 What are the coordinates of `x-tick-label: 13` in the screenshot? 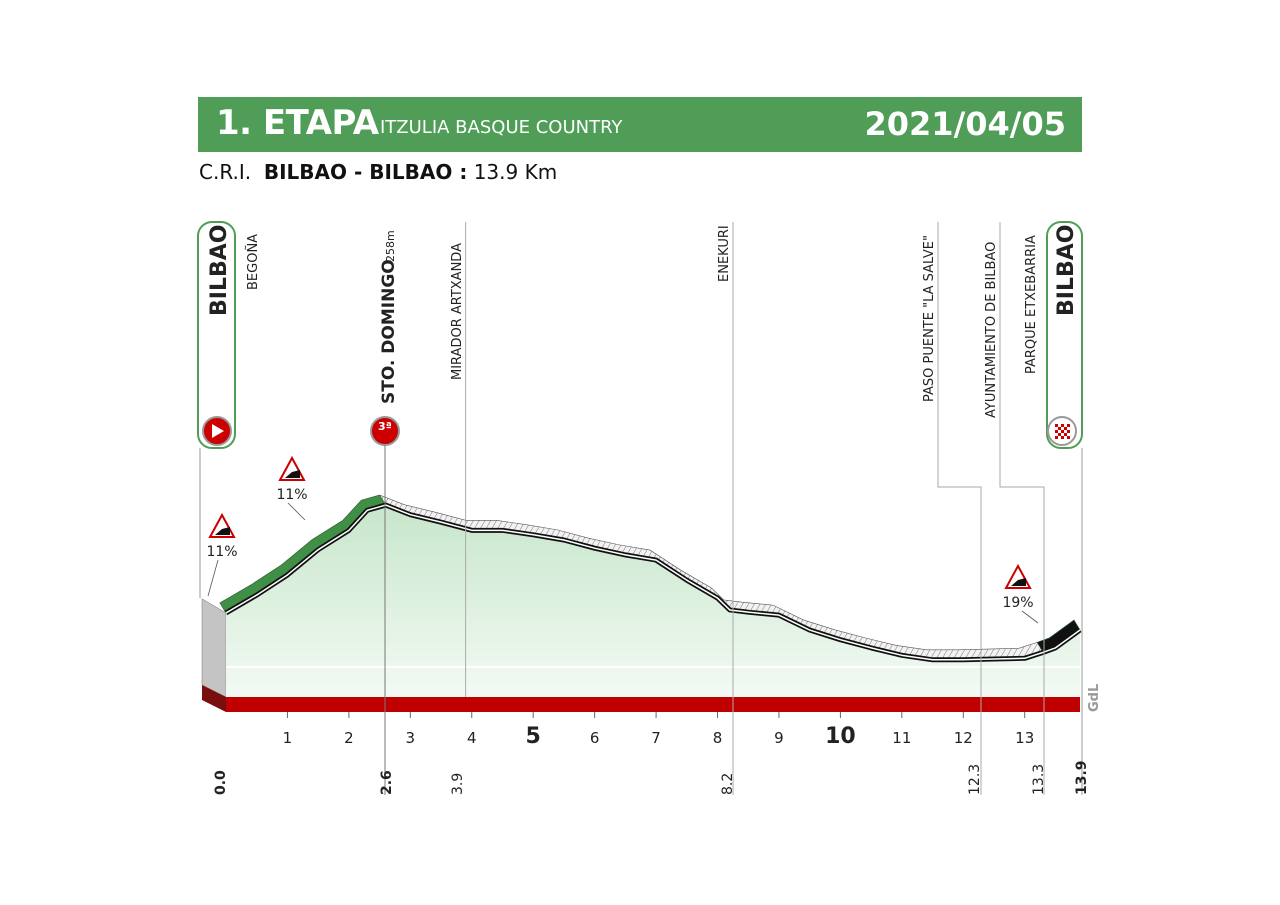 It's located at (1024, 738).